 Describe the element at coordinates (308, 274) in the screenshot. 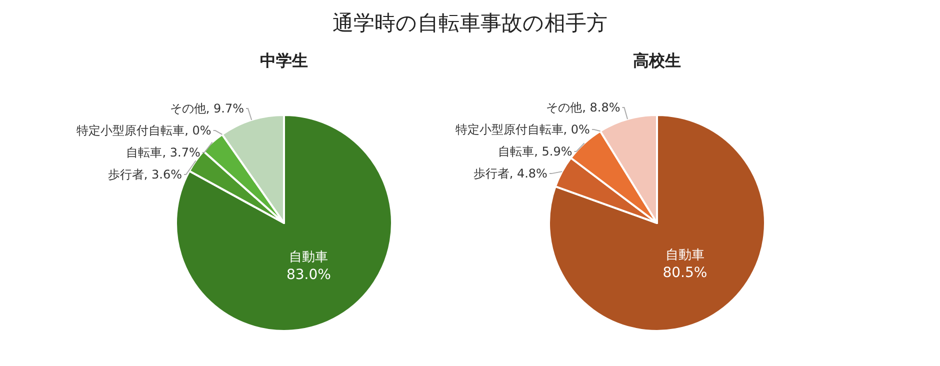

I see `data-label: 83.0%` at that location.